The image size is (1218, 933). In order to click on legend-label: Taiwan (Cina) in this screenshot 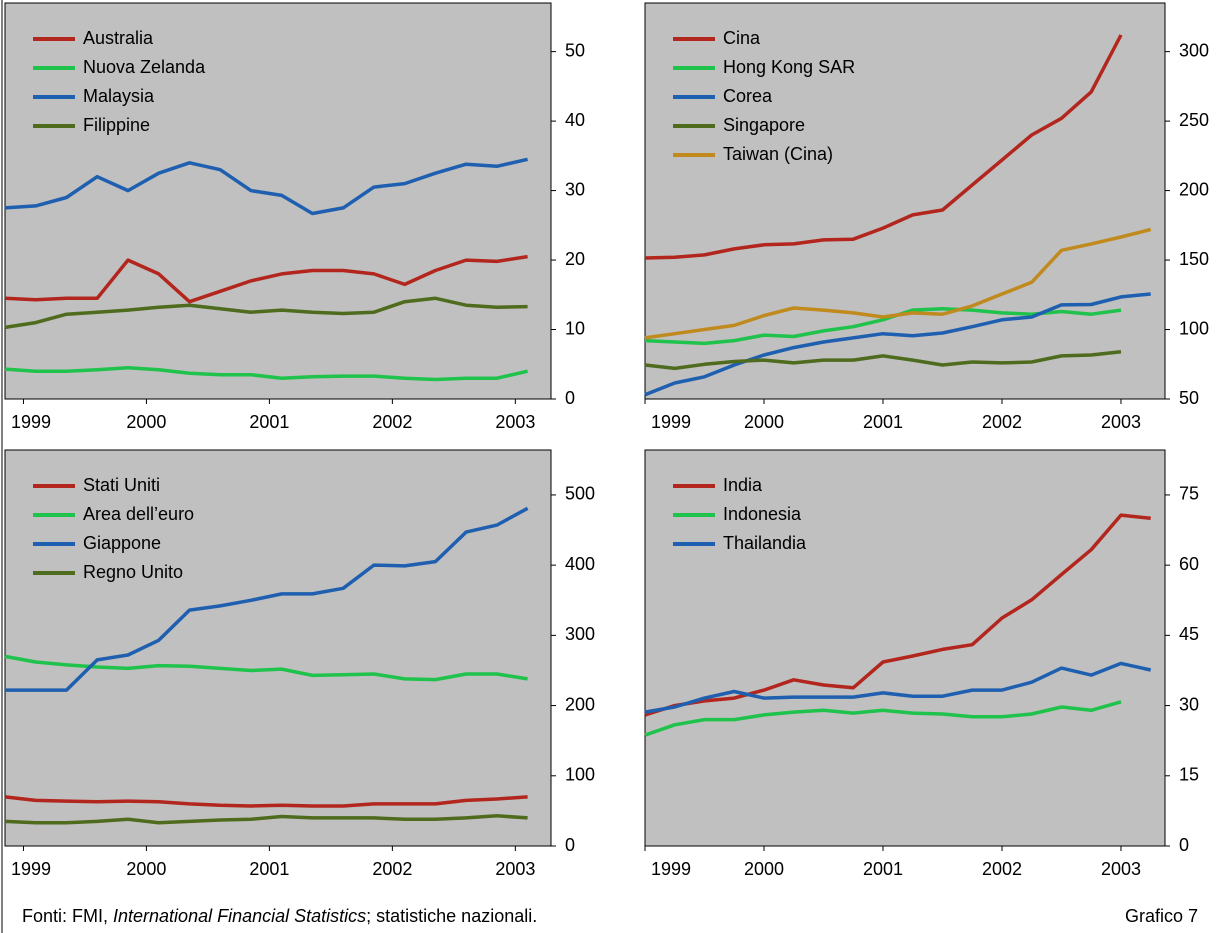, I will do `click(778, 154)`.